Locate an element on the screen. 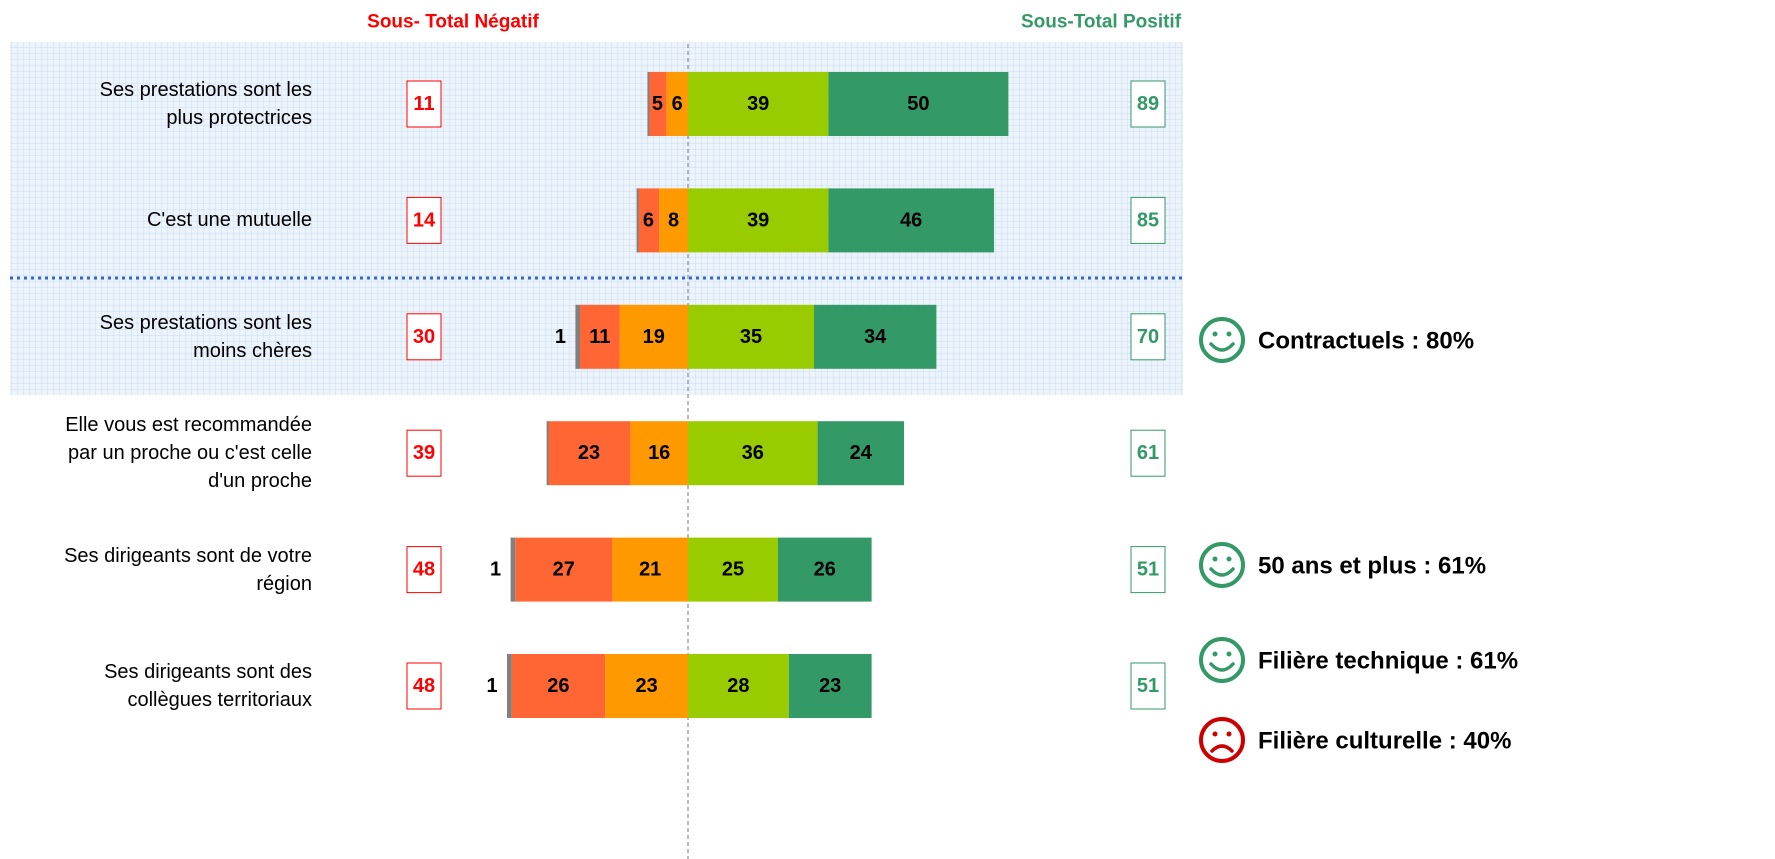 The height and width of the screenshot is (859, 1775). annotation-text: Filière culturelle : 40% is located at coordinates (1384, 741).